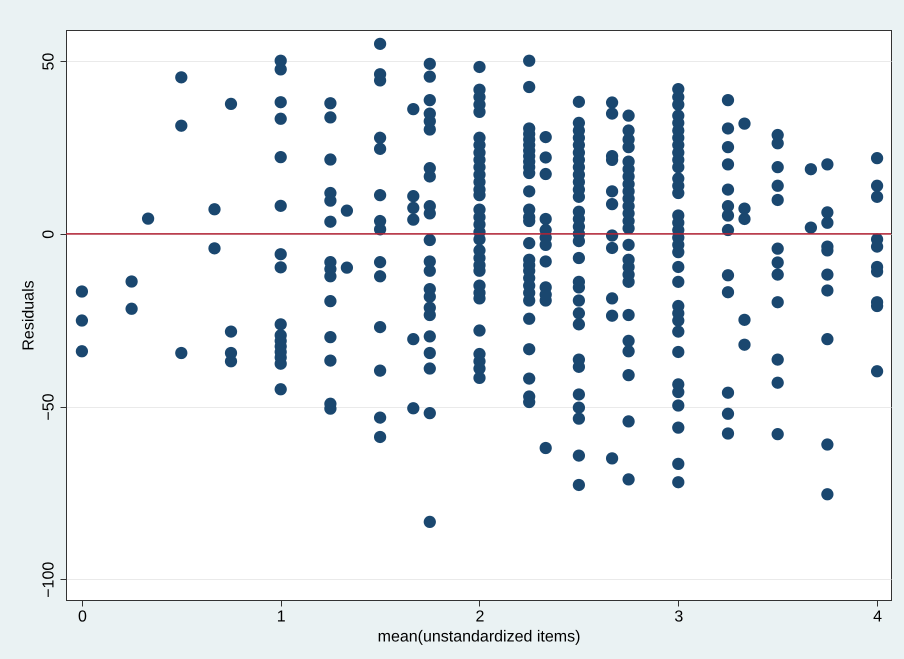 This screenshot has height=659, width=904. Describe the element at coordinates (281, 617) in the screenshot. I see `x-tick-label: 1` at that location.